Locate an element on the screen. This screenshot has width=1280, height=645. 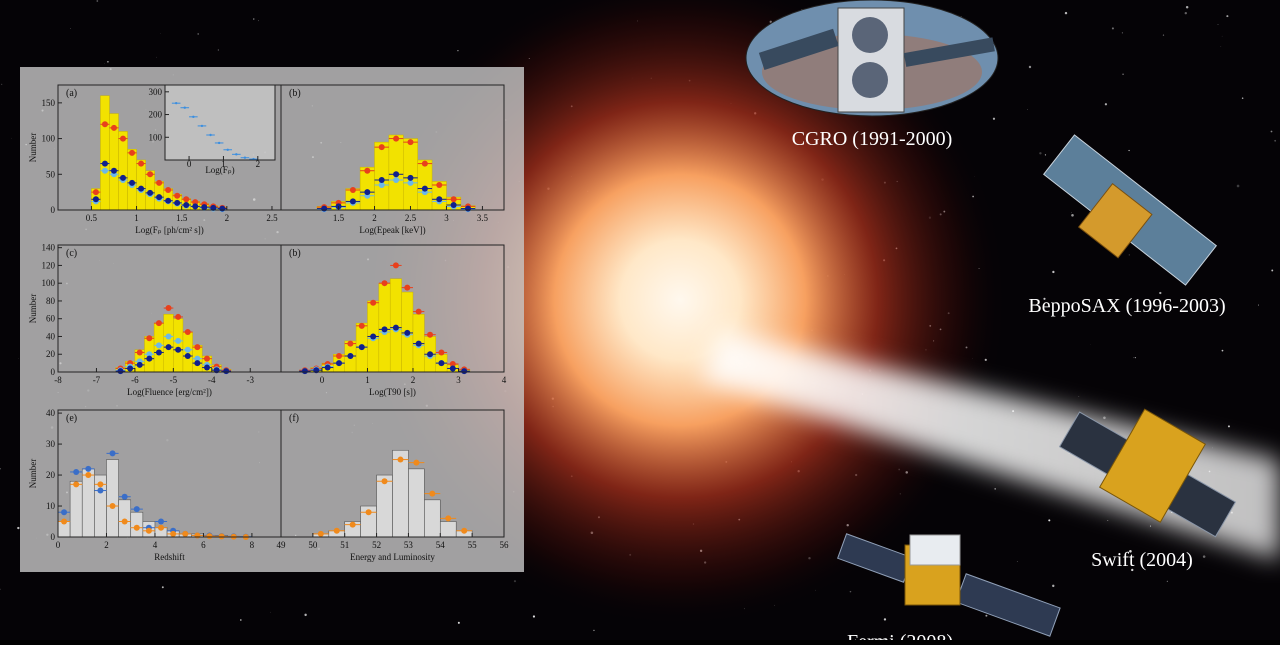
satellite-label: Fermi (2008) is located at coordinates (900, 635).